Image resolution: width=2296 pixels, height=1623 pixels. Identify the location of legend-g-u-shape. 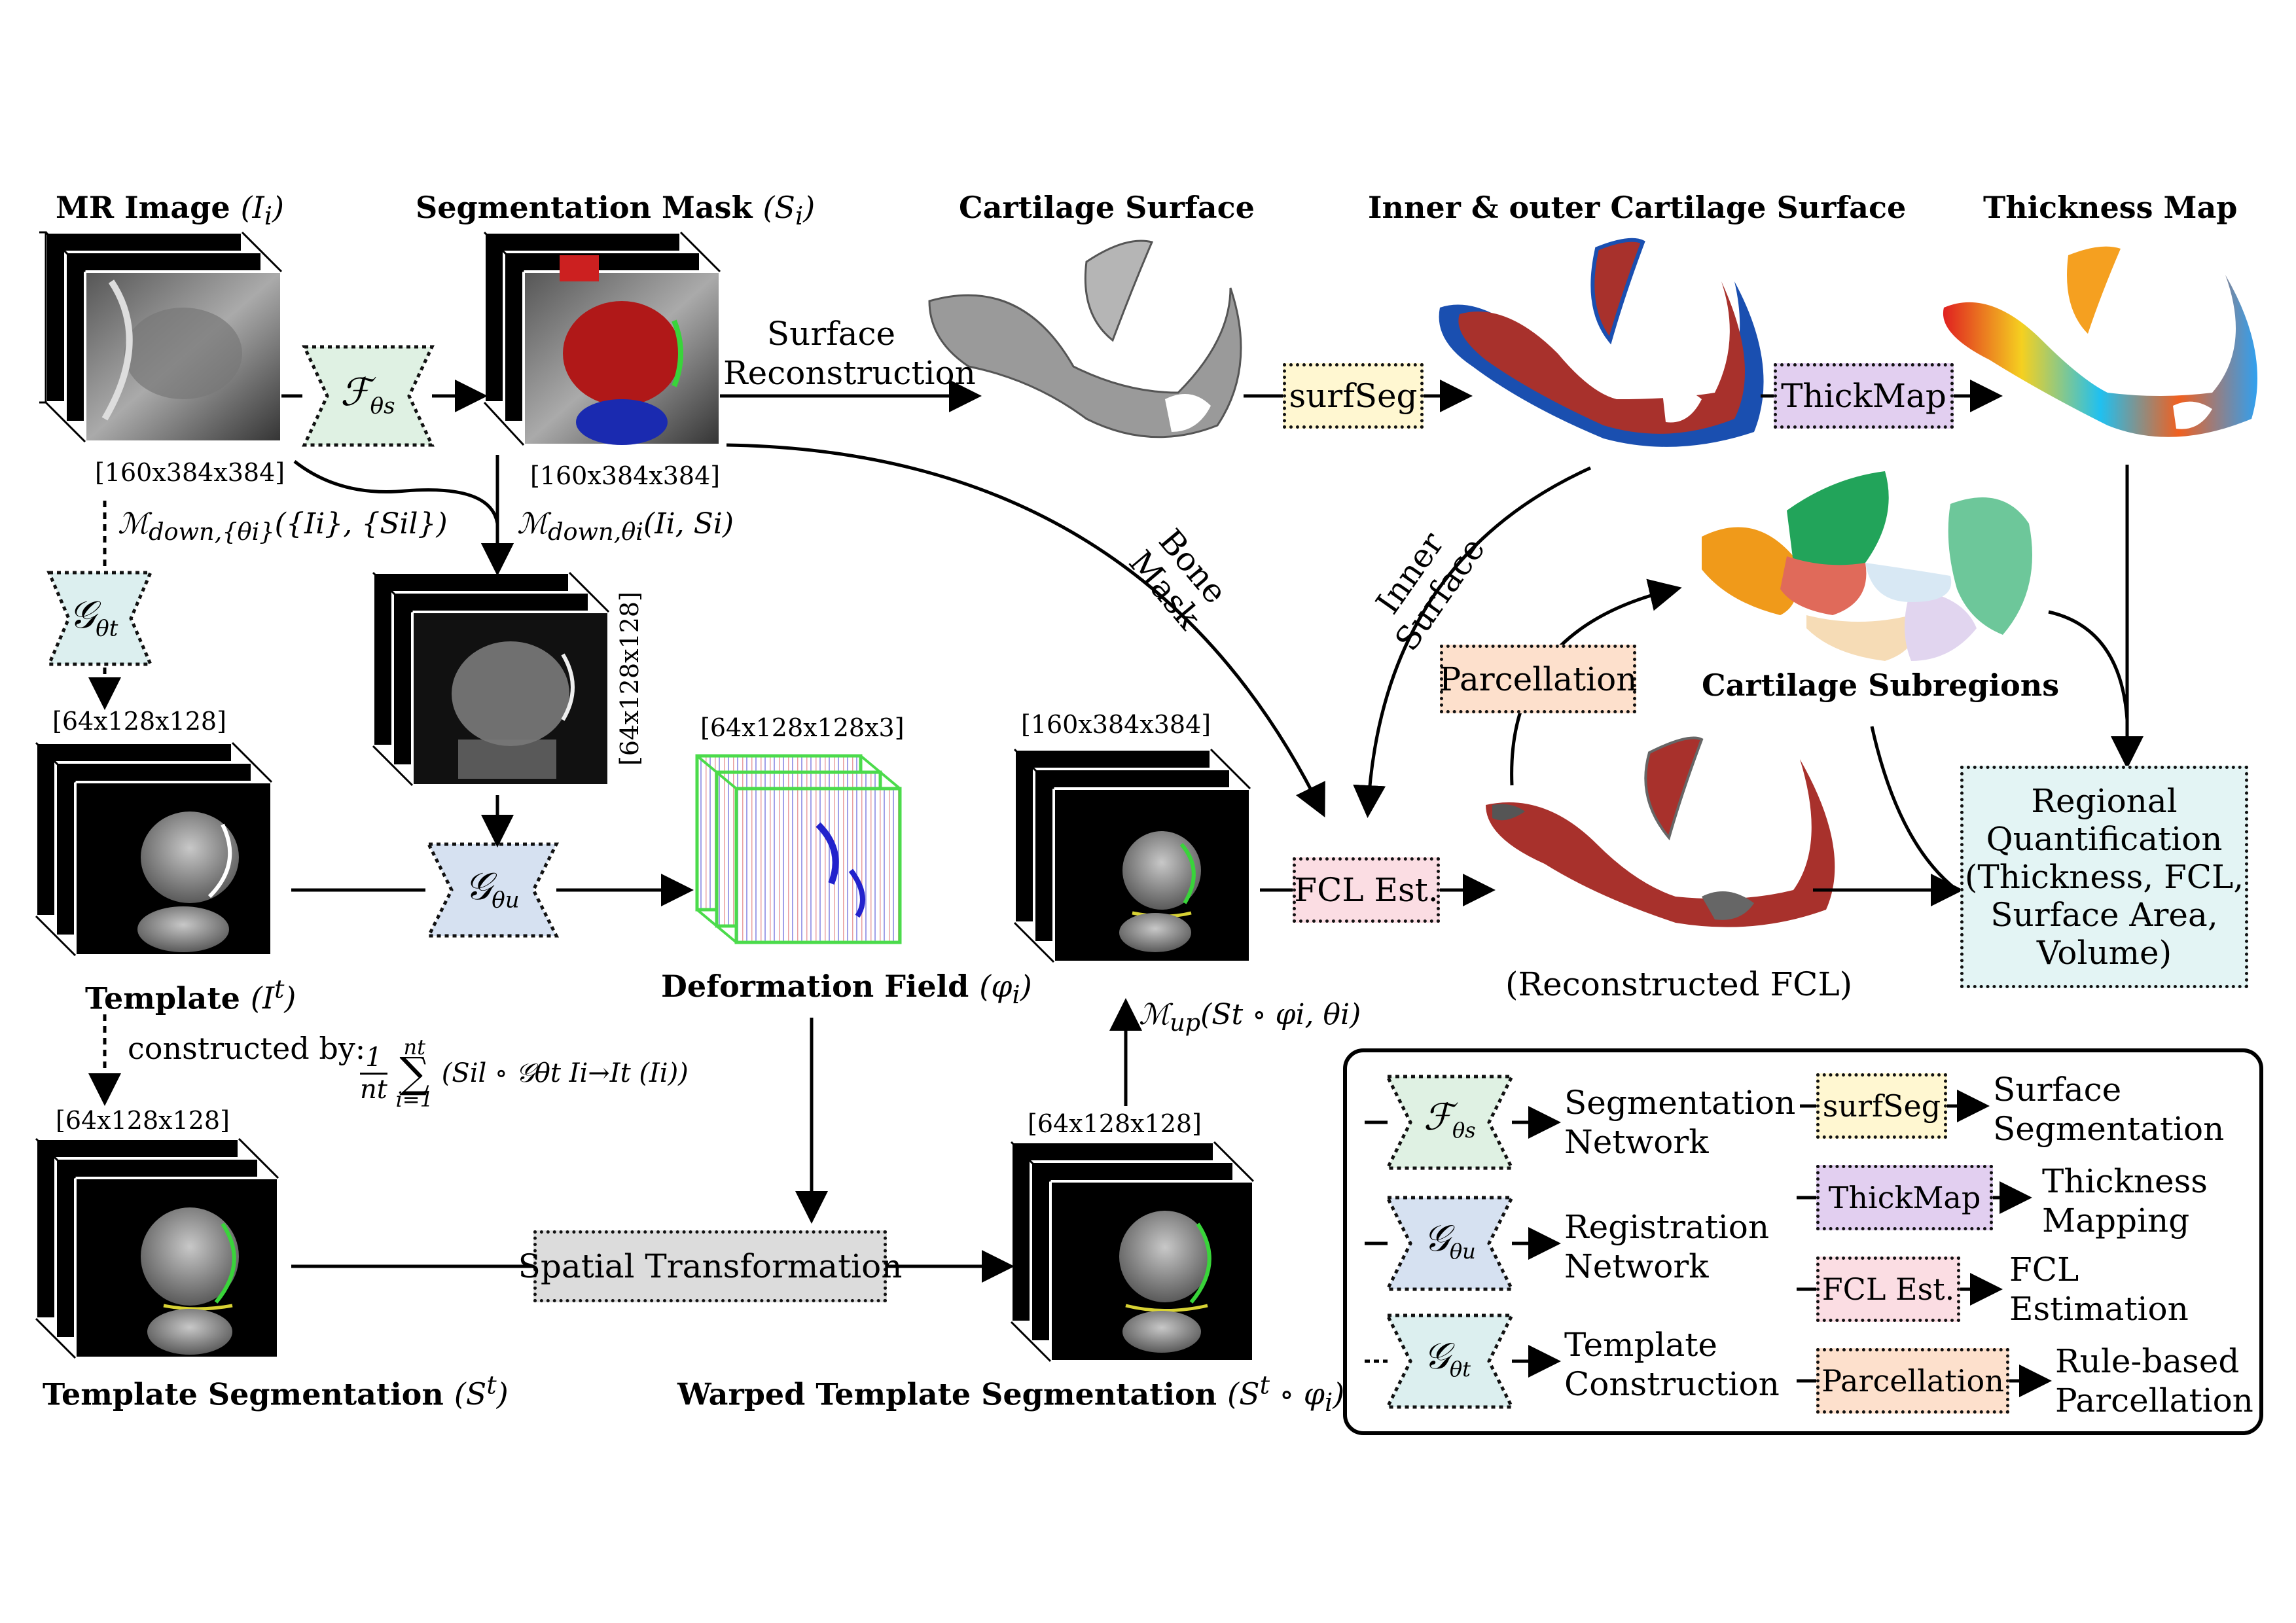
(1449, 1244).